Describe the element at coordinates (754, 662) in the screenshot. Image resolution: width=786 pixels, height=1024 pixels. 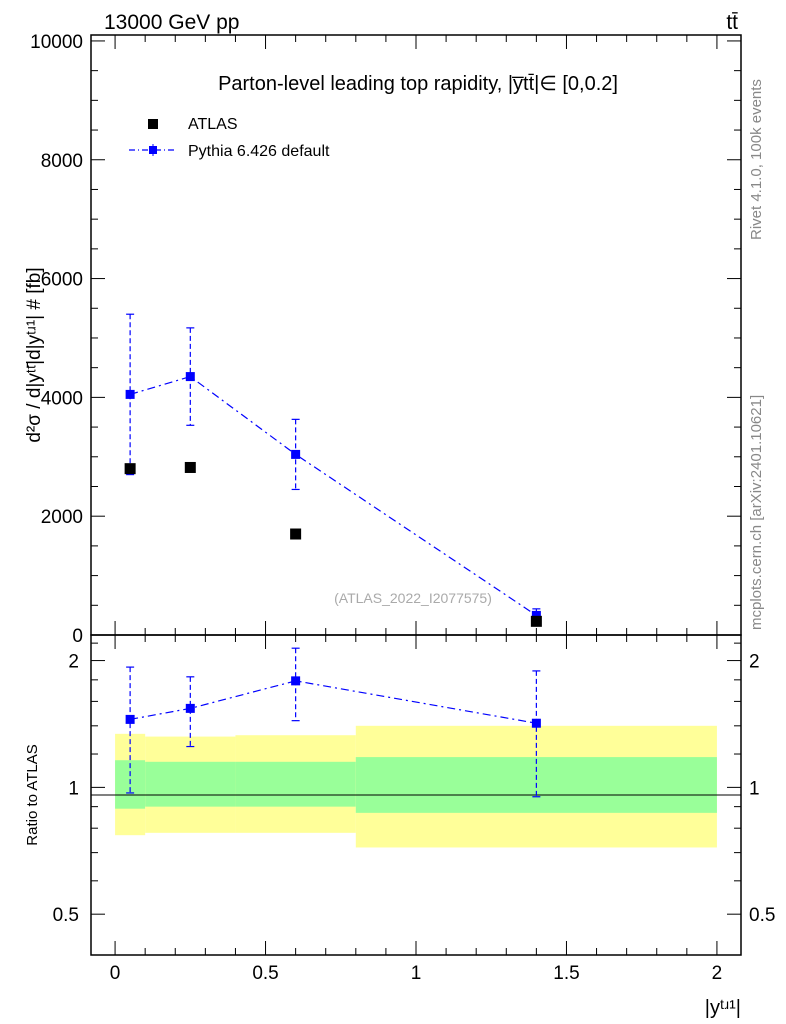
I see `ratio-y-tick-label-right: 2` at that location.